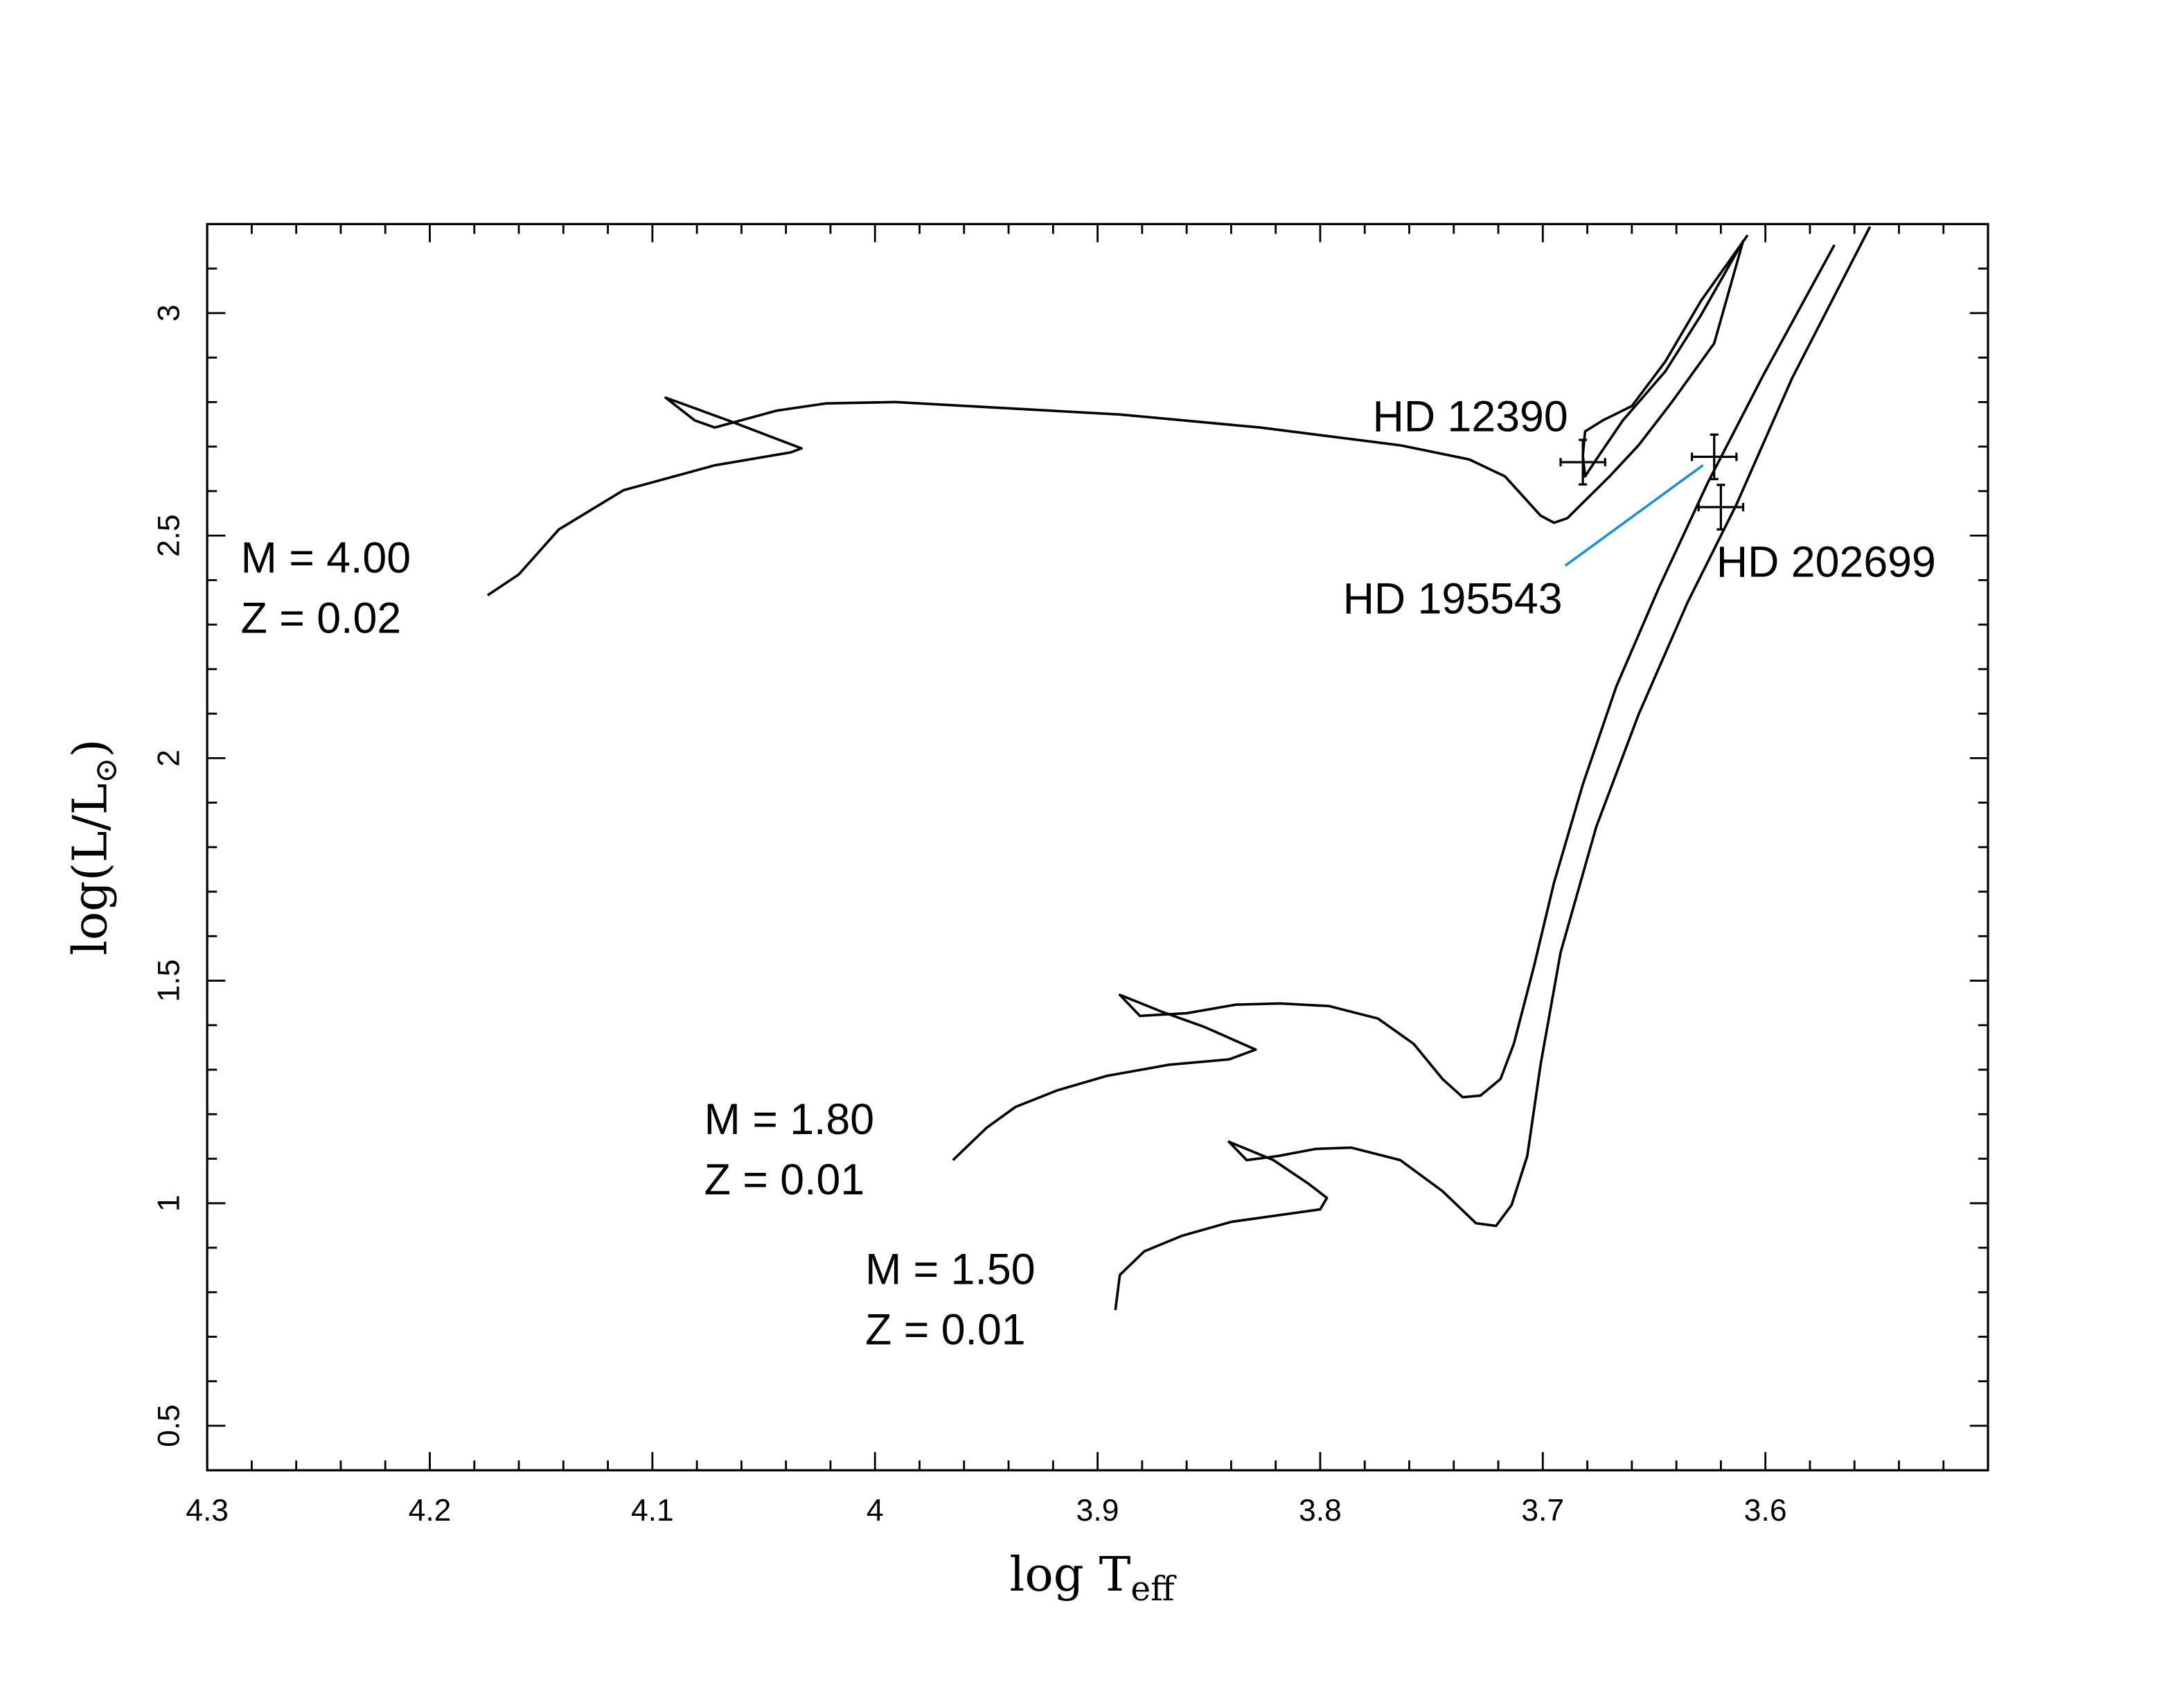 The image size is (2184, 1689). What do you see at coordinates (326, 558) in the screenshot?
I see `track-label: M = 4.00` at bounding box center [326, 558].